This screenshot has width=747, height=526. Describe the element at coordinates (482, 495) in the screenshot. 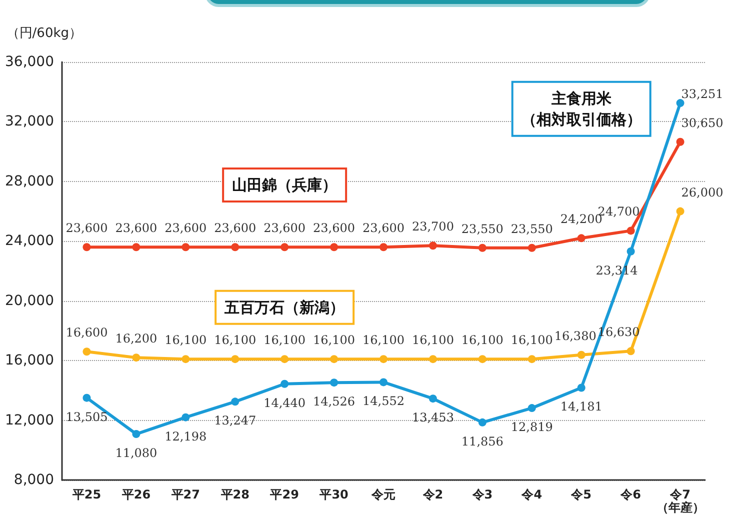

I see `x-tick-label: 令3` at that location.